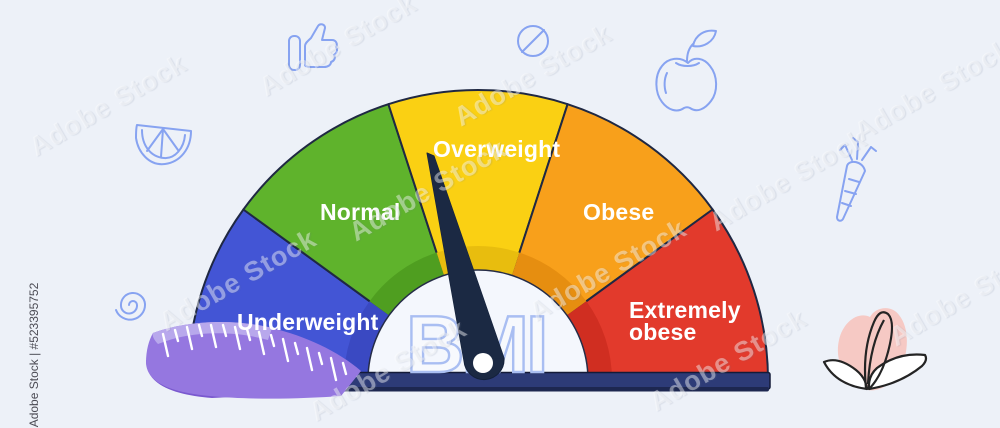  I want to click on band-underweight, so click(366, 340).